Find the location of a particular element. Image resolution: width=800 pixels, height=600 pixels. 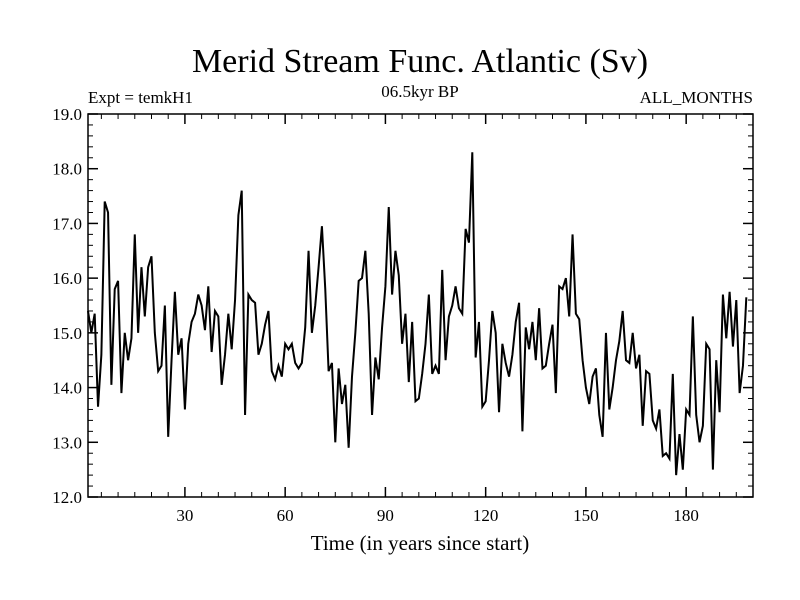

y-tick-label: 19.0 is located at coordinates (67, 114).